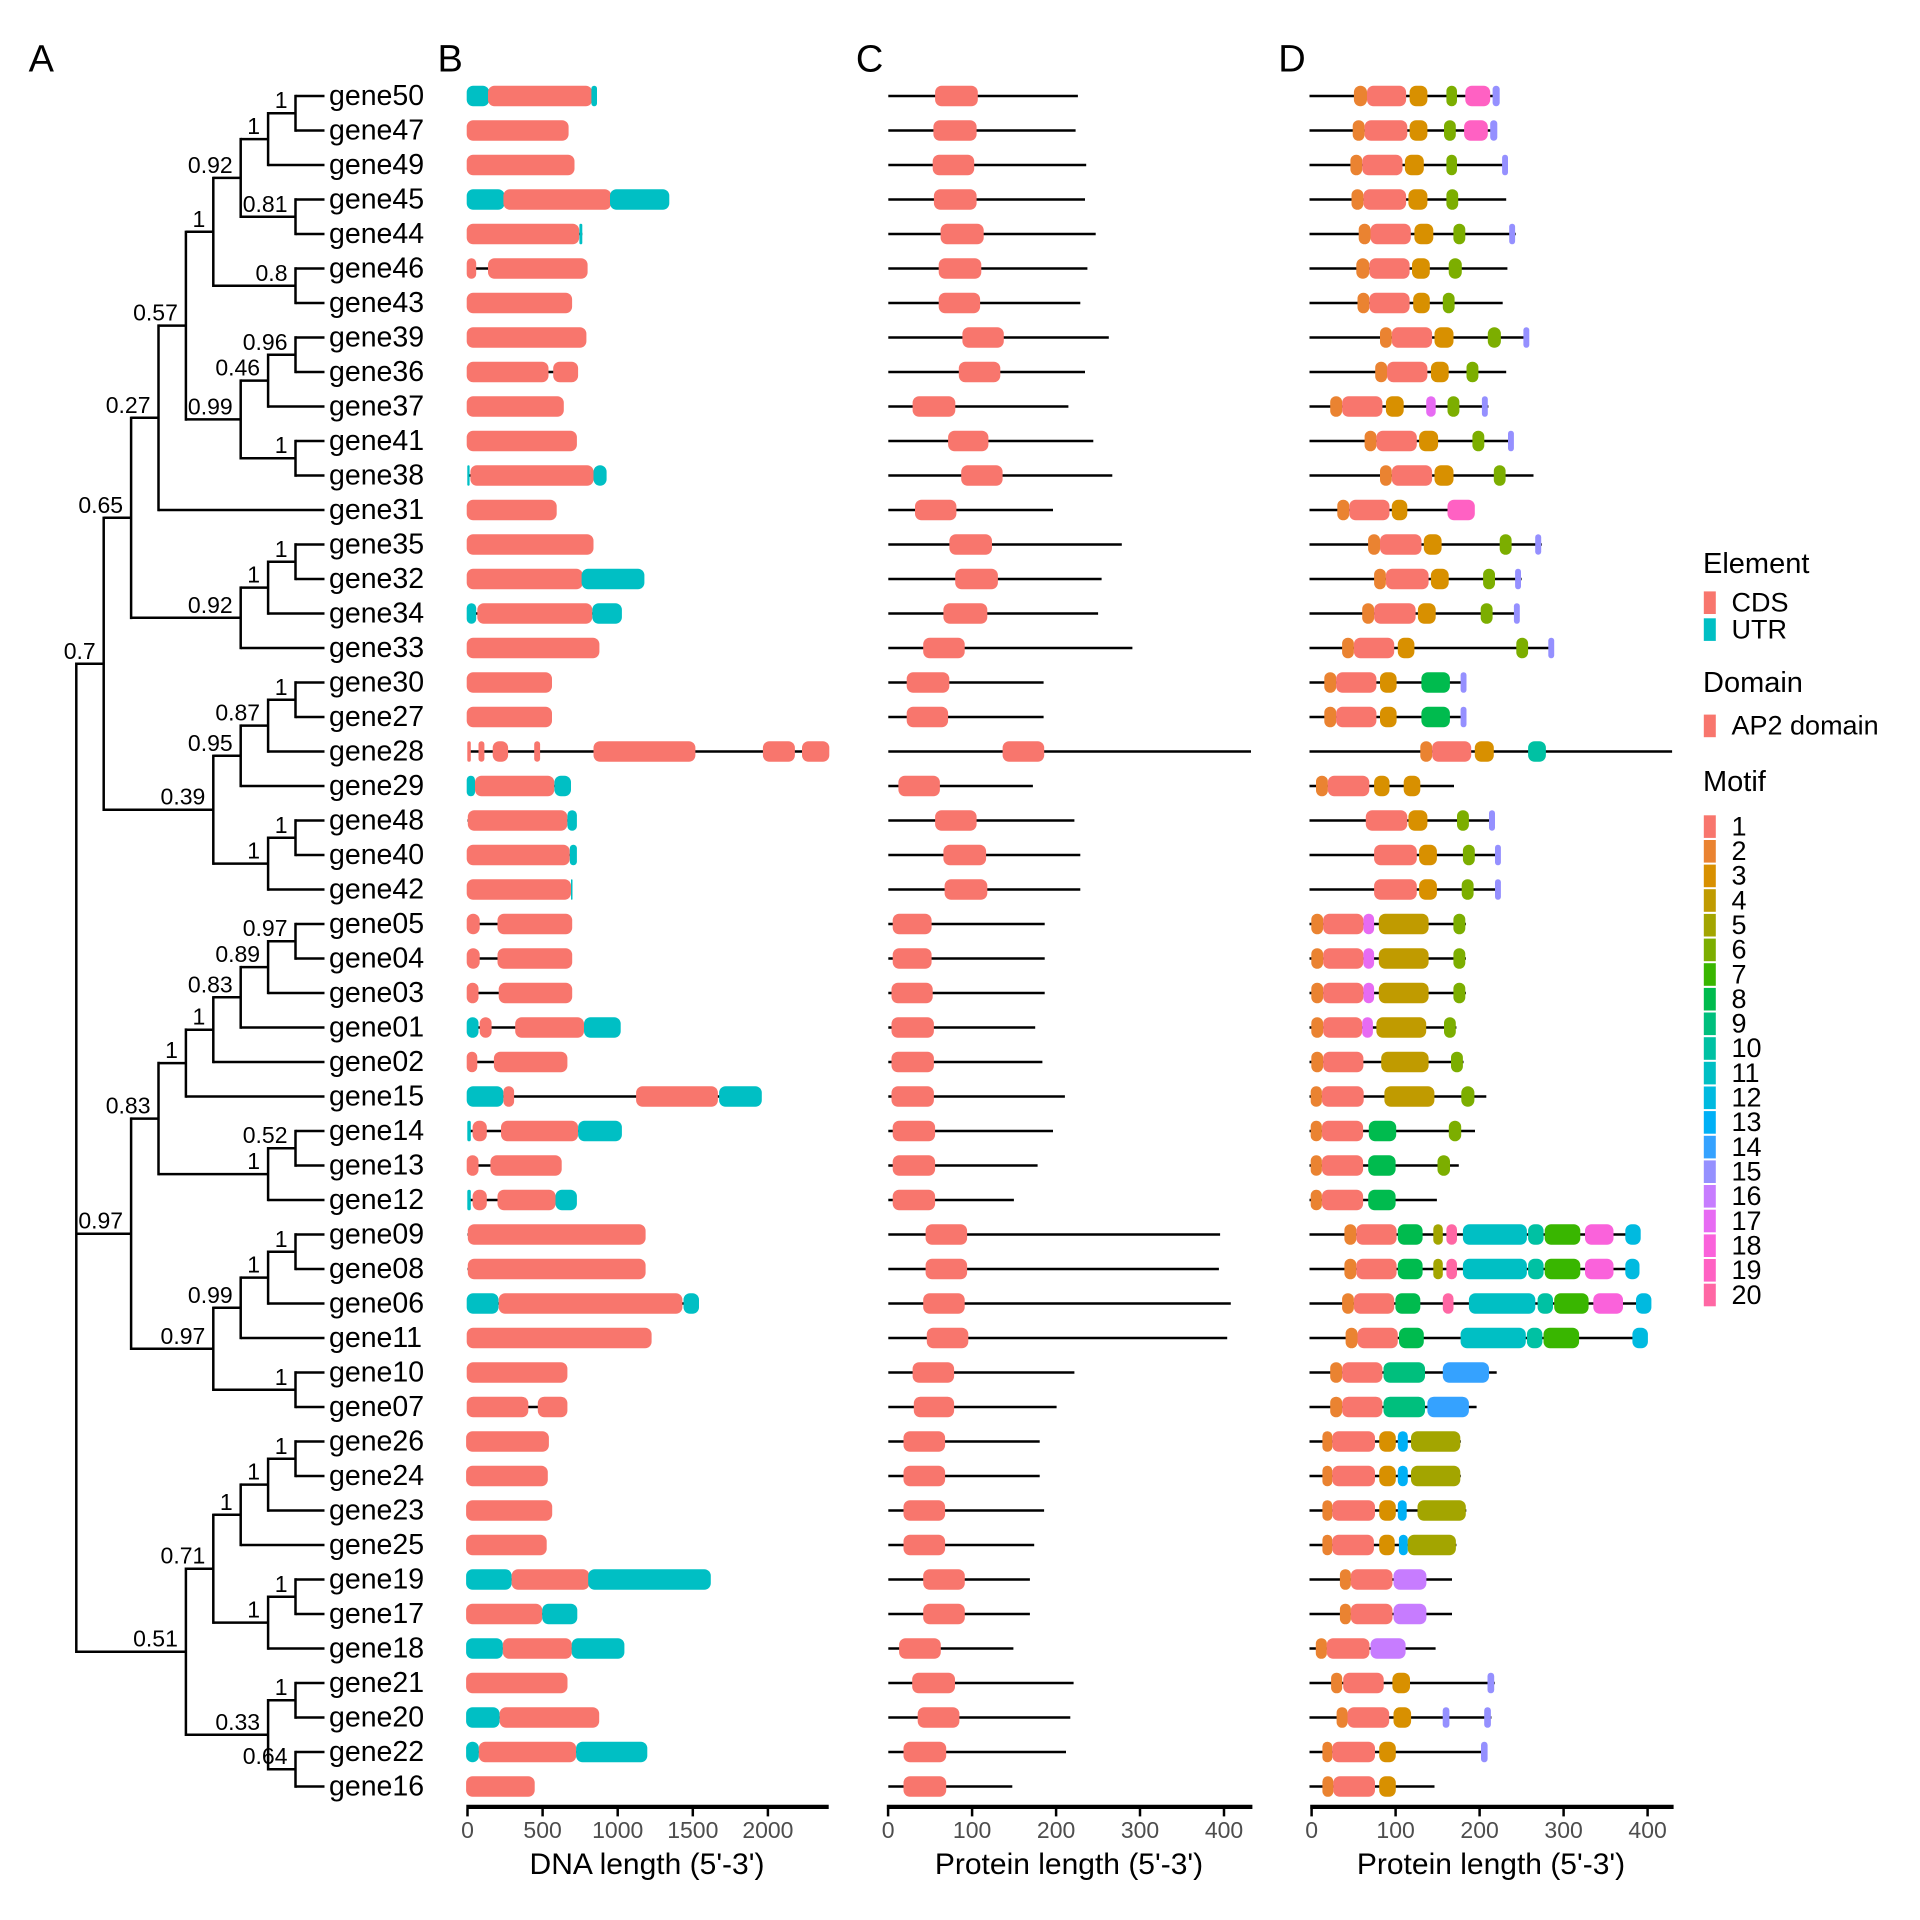  What do you see at coordinates (376, 924) in the screenshot?
I see `svg-text: gene05` at bounding box center [376, 924].